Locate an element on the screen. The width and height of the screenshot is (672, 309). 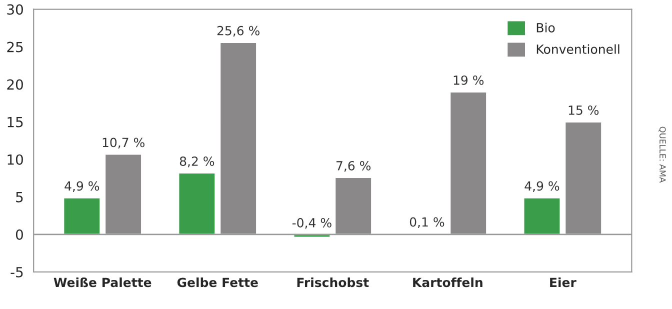
data-label: 15 % is located at coordinates (583, 110).